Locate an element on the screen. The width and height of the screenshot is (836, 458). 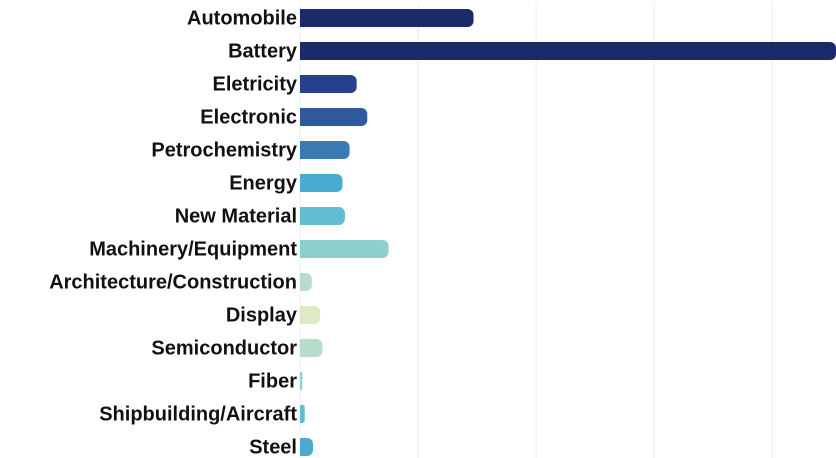
y-tick-label: Petrochemistry is located at coordinates (224, 150).